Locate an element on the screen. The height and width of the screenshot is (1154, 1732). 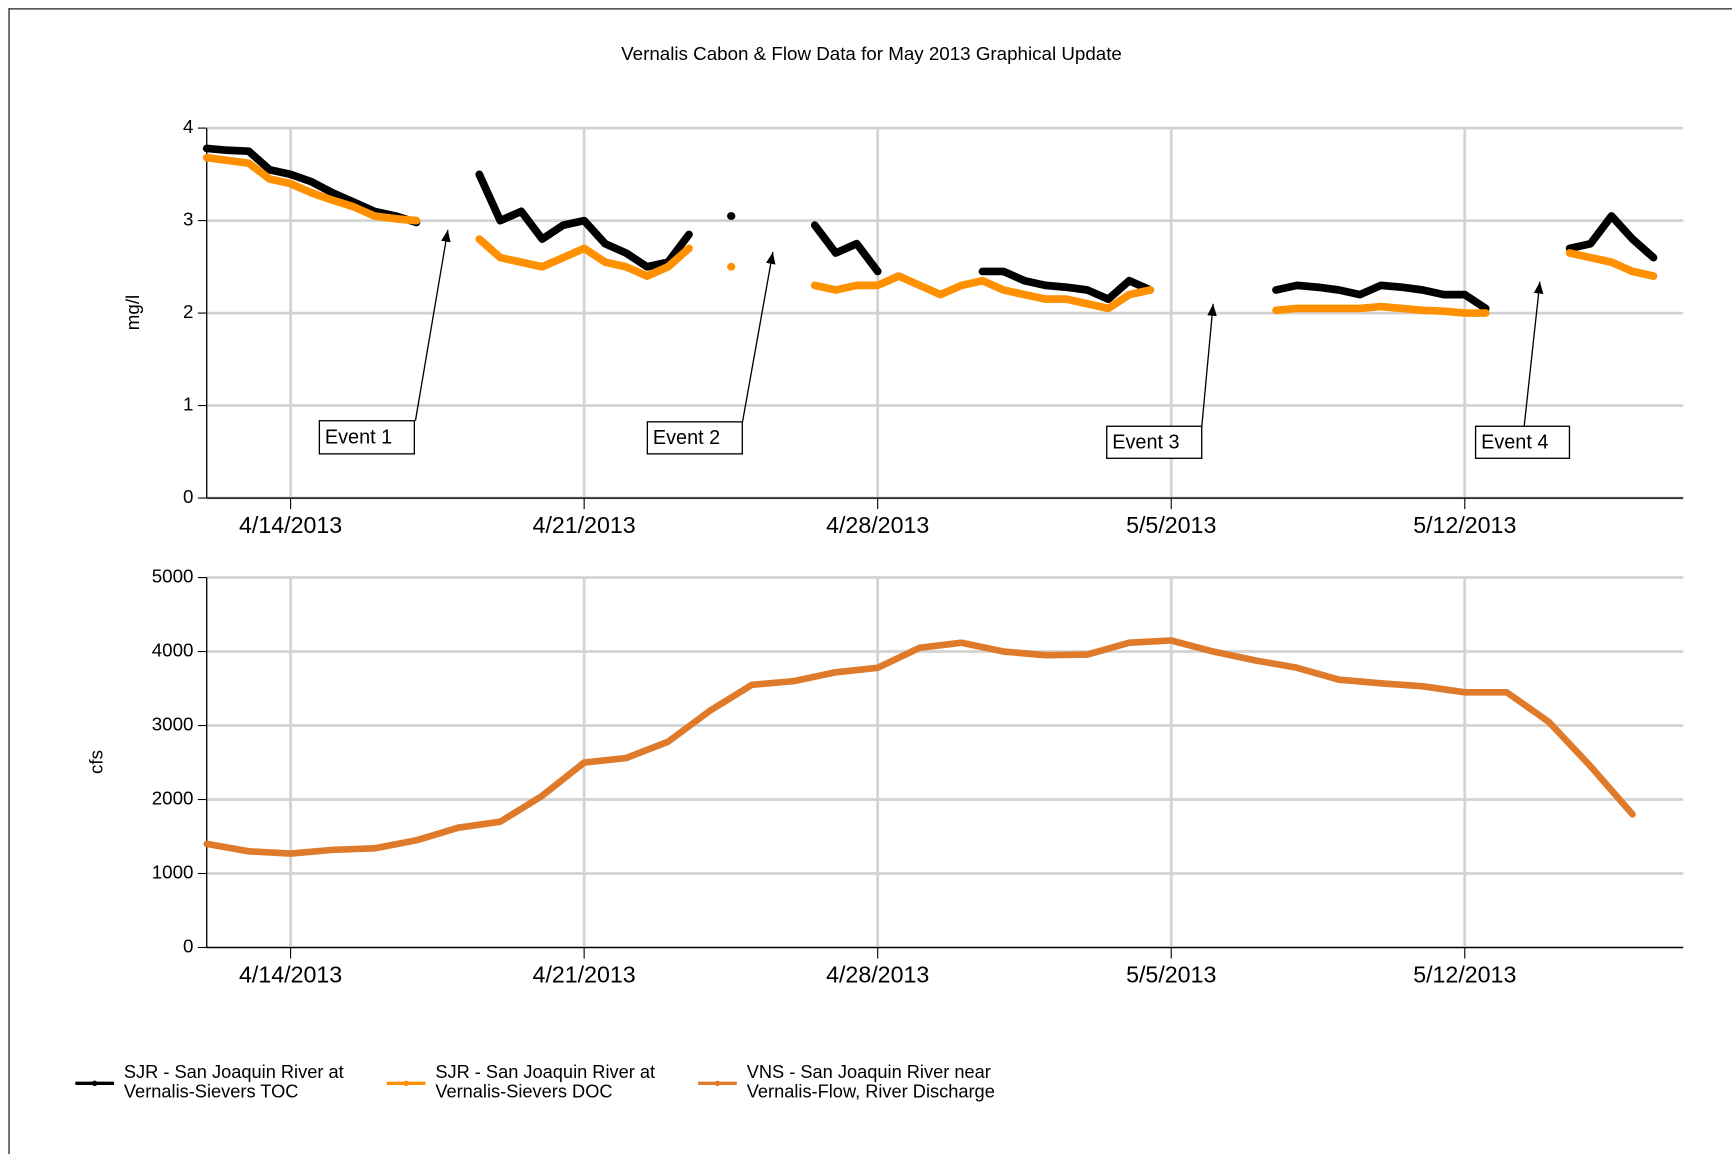
y-tick-label: 2 is located at coordinates (188, 311).